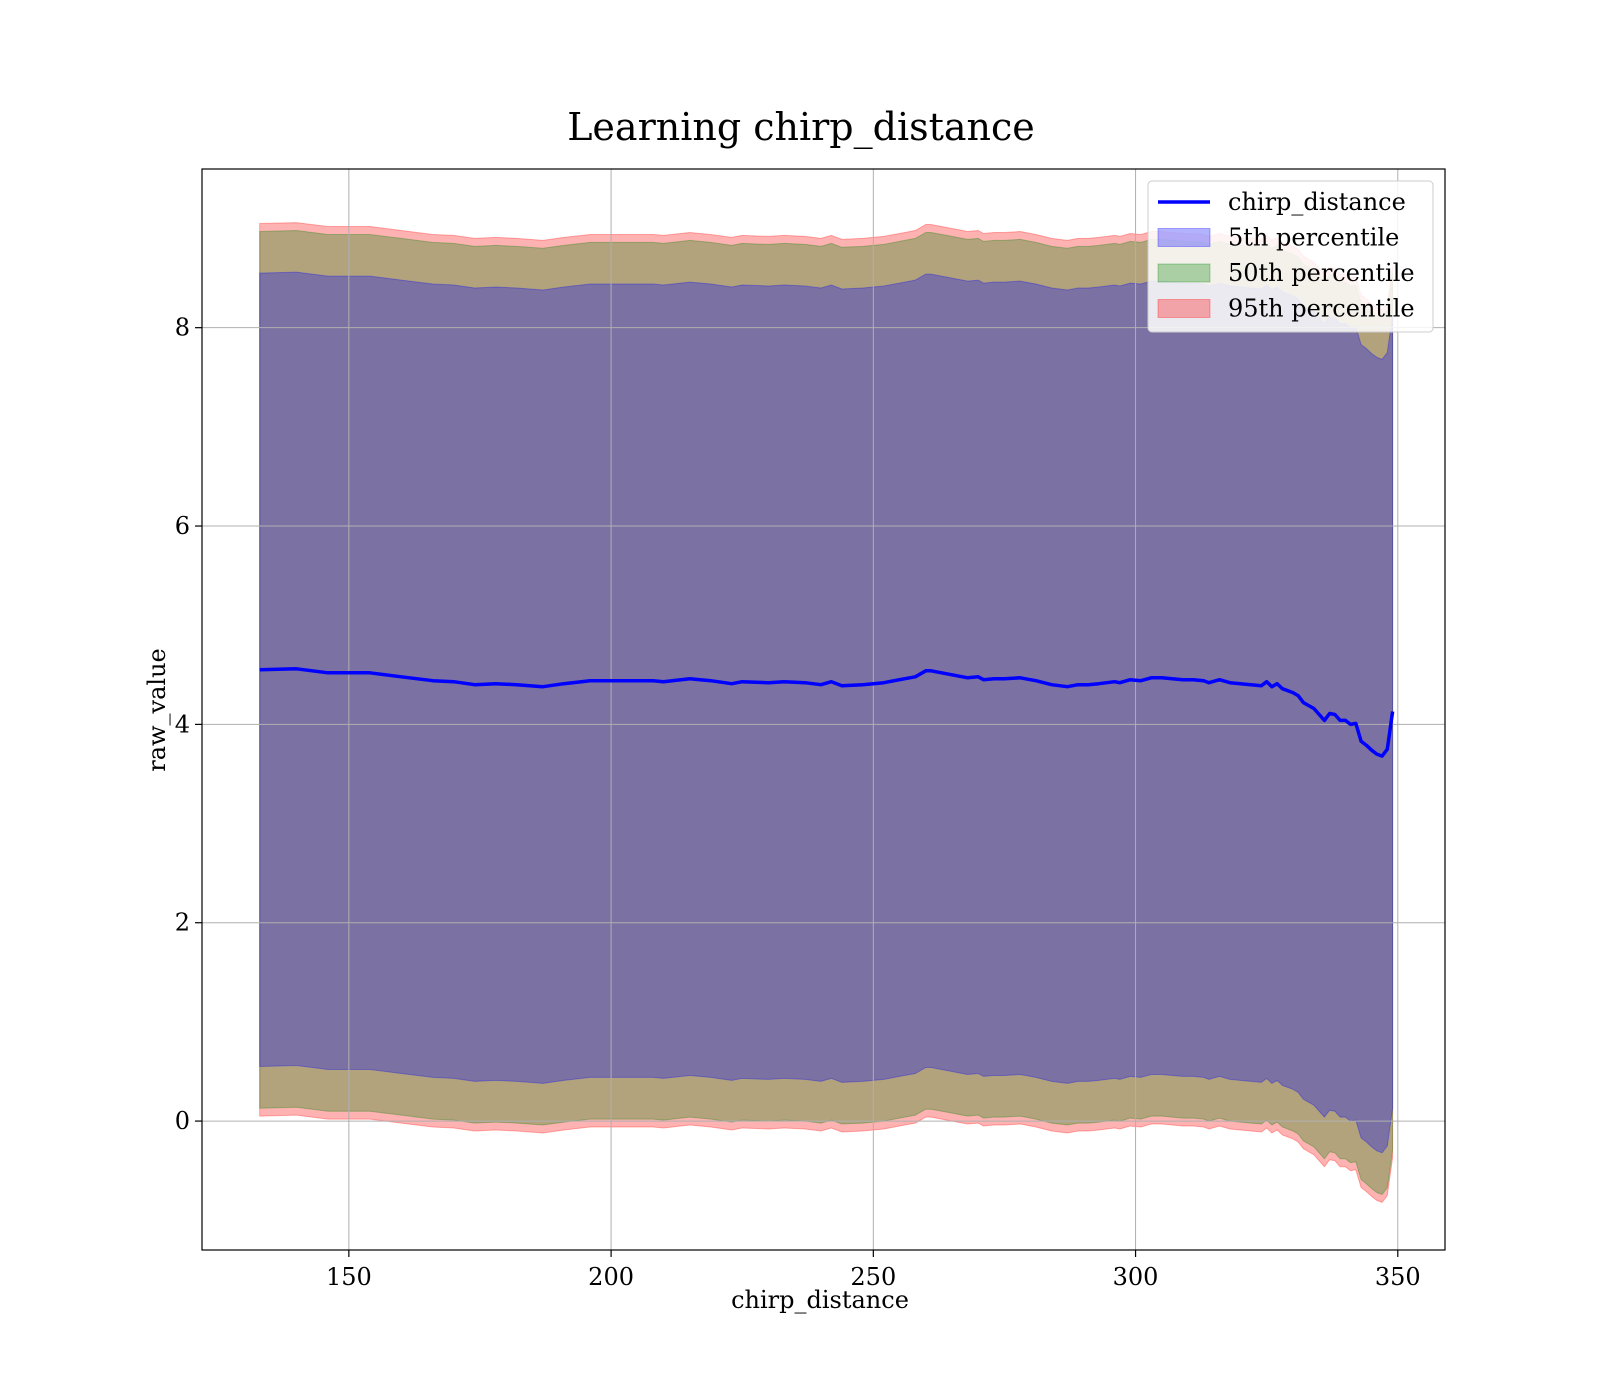 The image size is (1600, 1400). What do you see at coordinates (801, 127) in the screenshot?
I see `chart-title: Learning chirp_distance` at bounding box center [801, 127].